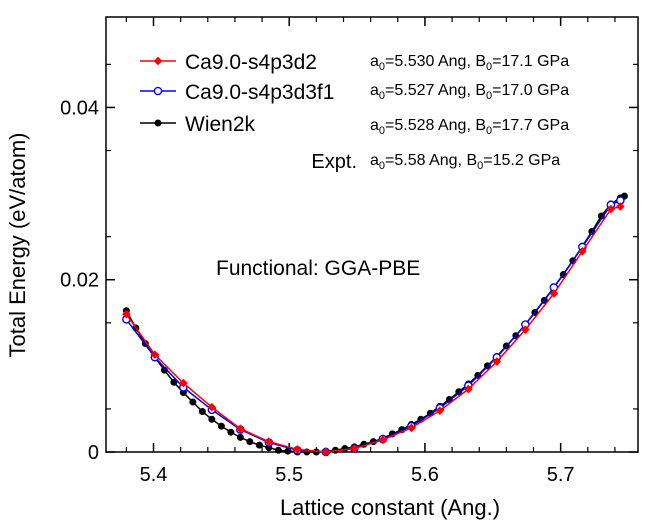  I want to click on expt-label: Expt., so click(334, 162).